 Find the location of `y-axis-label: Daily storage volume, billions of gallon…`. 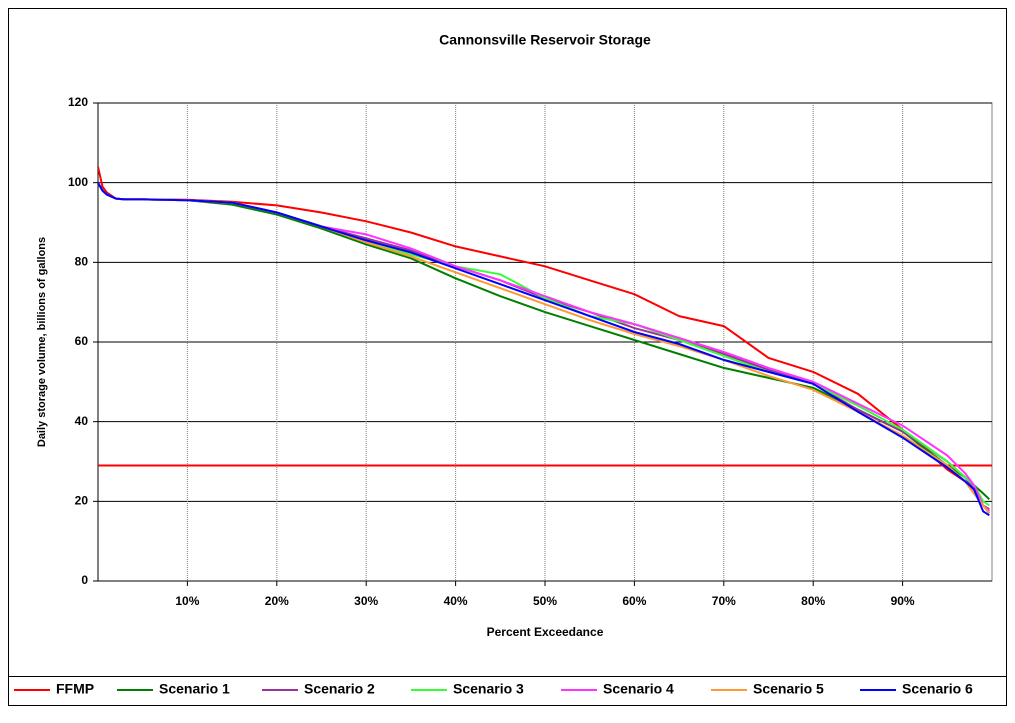

y-axis-label: Daily storage volume, billions of gallon… is located at coordinates (42, 342).